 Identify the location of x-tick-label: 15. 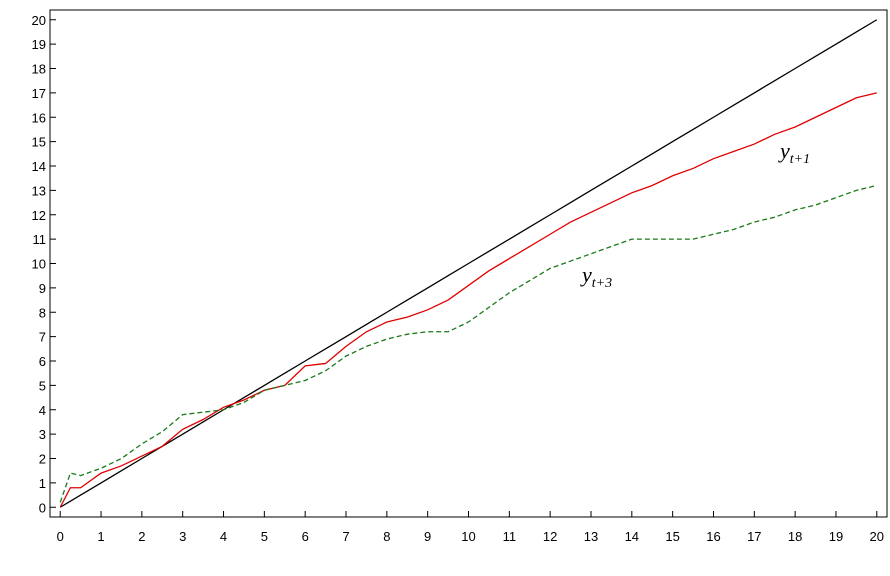
(672, 536).